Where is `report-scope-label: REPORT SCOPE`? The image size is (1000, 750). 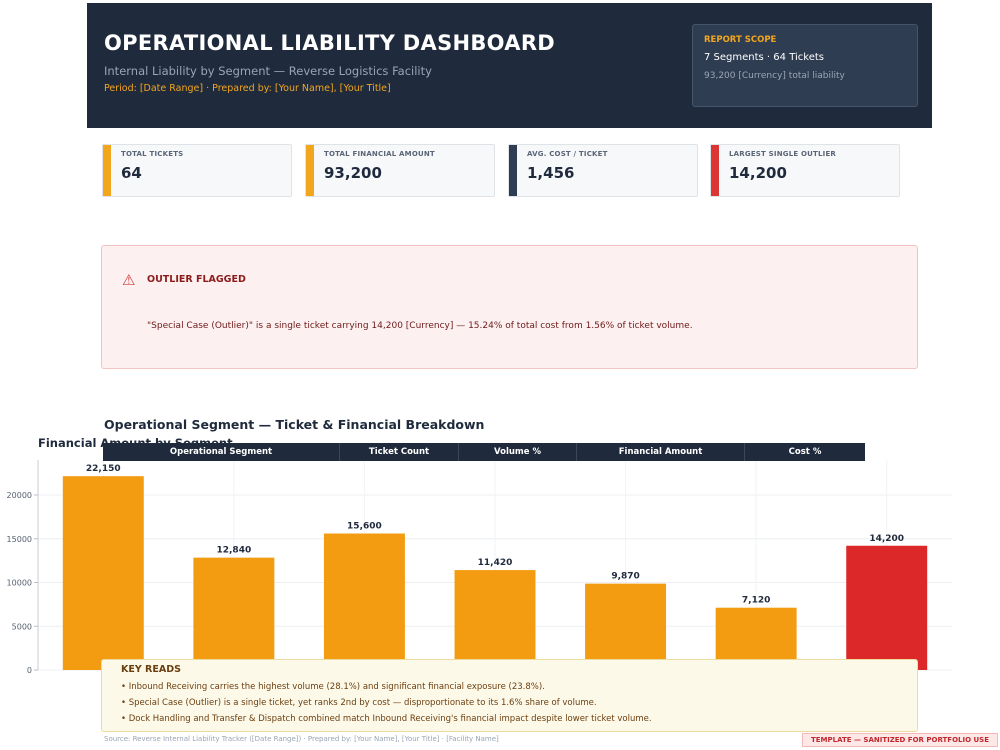
report-scope-label: REPORT SCOPE is located at coordinates (740, 40).